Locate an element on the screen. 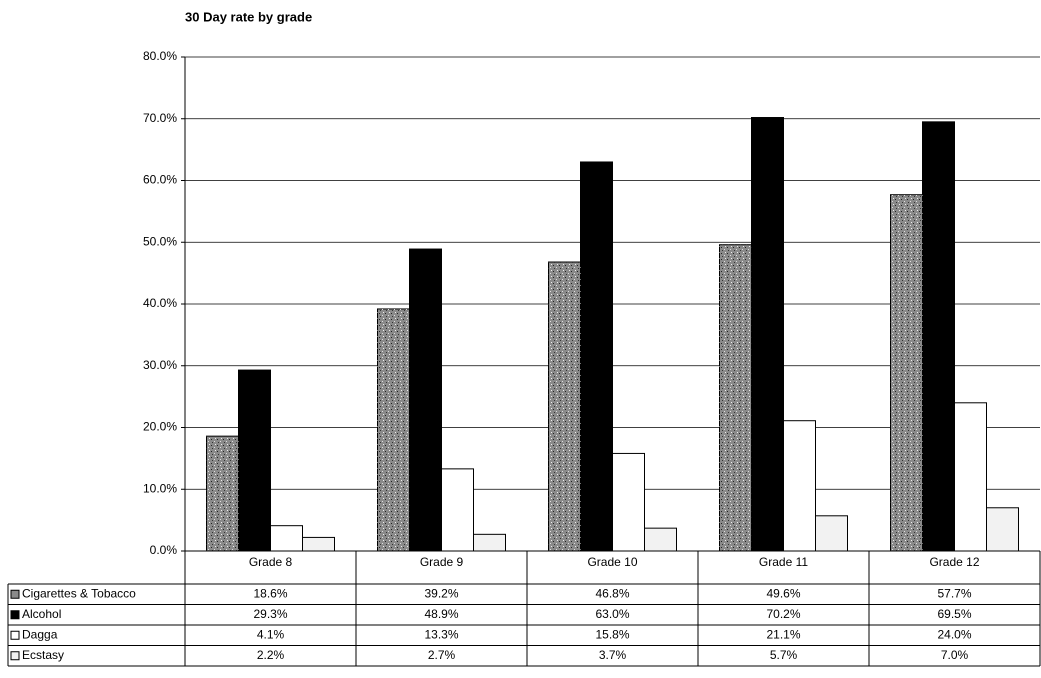 The width and height of the screenshot is (1041, 678). data-label: 18.6% is located at coordinates (270, 593).